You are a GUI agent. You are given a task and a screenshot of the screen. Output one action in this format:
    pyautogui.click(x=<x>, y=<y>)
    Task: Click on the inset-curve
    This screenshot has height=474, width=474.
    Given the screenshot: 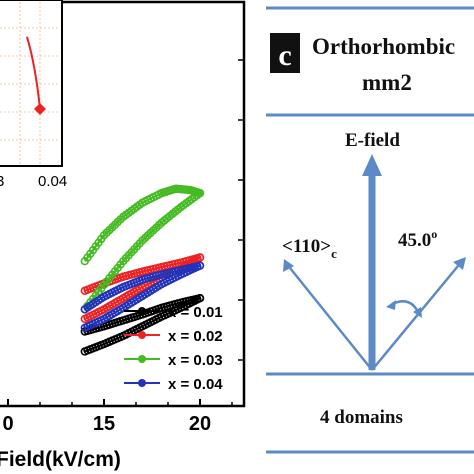 What is the action you would take?
    pyautogui.click(x=36, y=75)
    